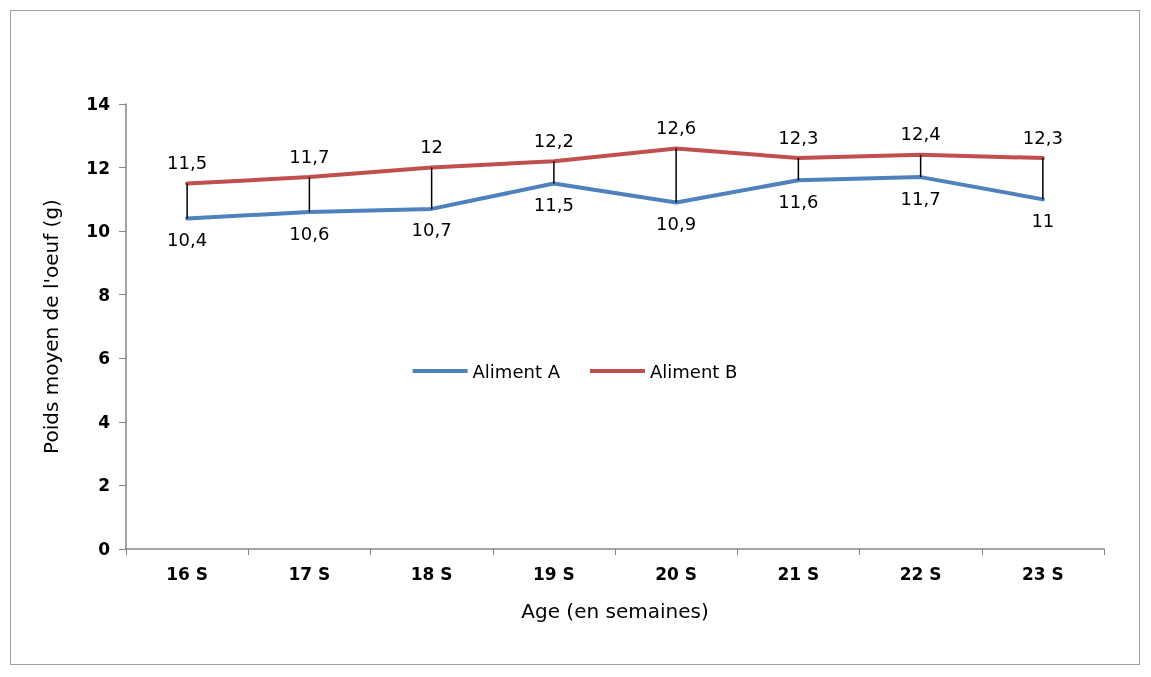 This screenshot has width=1151, height=677. Describe the element at coordinates (676, 127) in the screenshot. I see `data-label: 12,6` at that location.